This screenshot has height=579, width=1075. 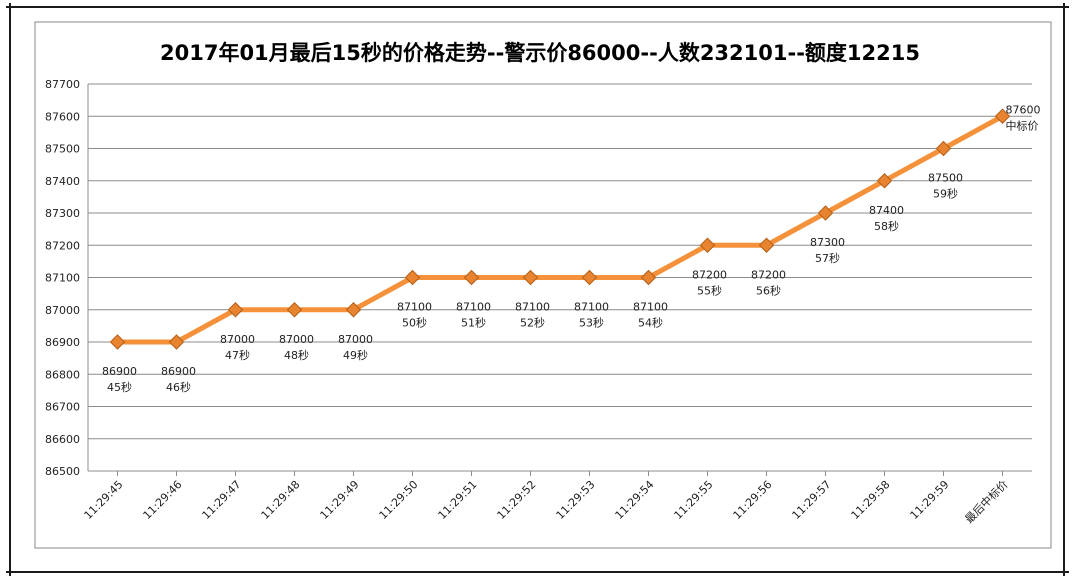 What do you see at coordinates (768, 290) in the screenshot?
I see `data-label-second: 56秒` at bounding box center [768, 290].